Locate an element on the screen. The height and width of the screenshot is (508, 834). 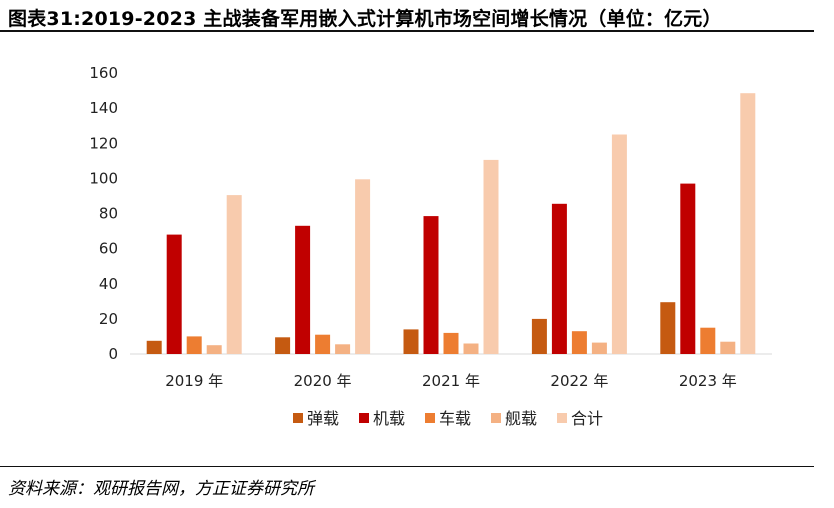
bar-合计-2022年 is located at coordinates (619, 244).